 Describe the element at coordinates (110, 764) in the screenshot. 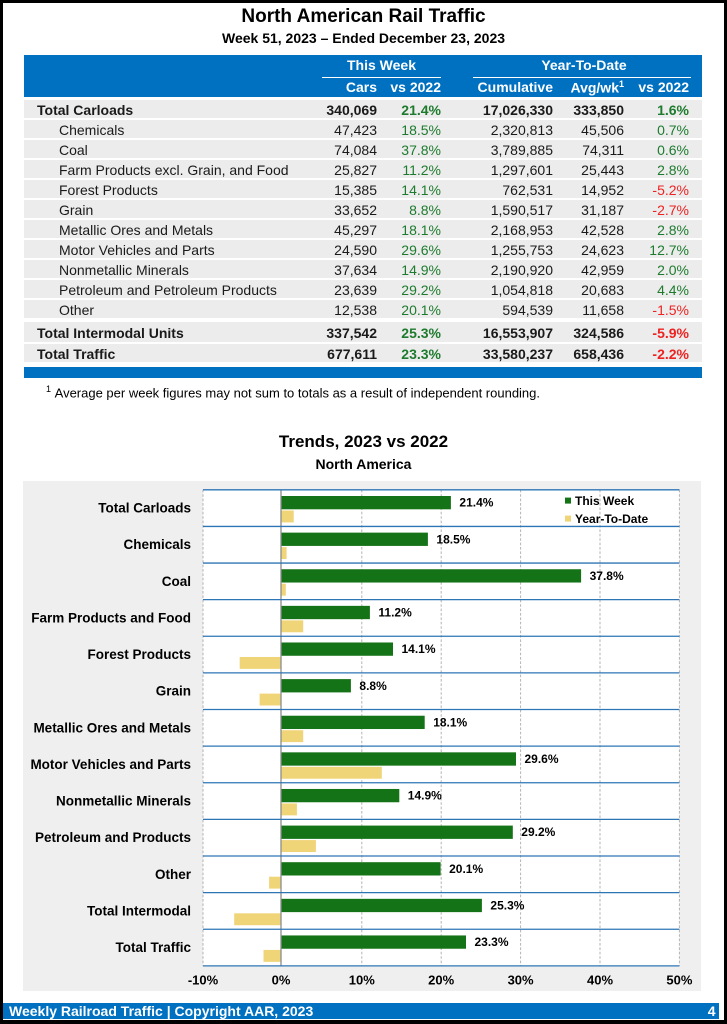

I see `svg-text: Motor Vehicles and Parts` at that location.